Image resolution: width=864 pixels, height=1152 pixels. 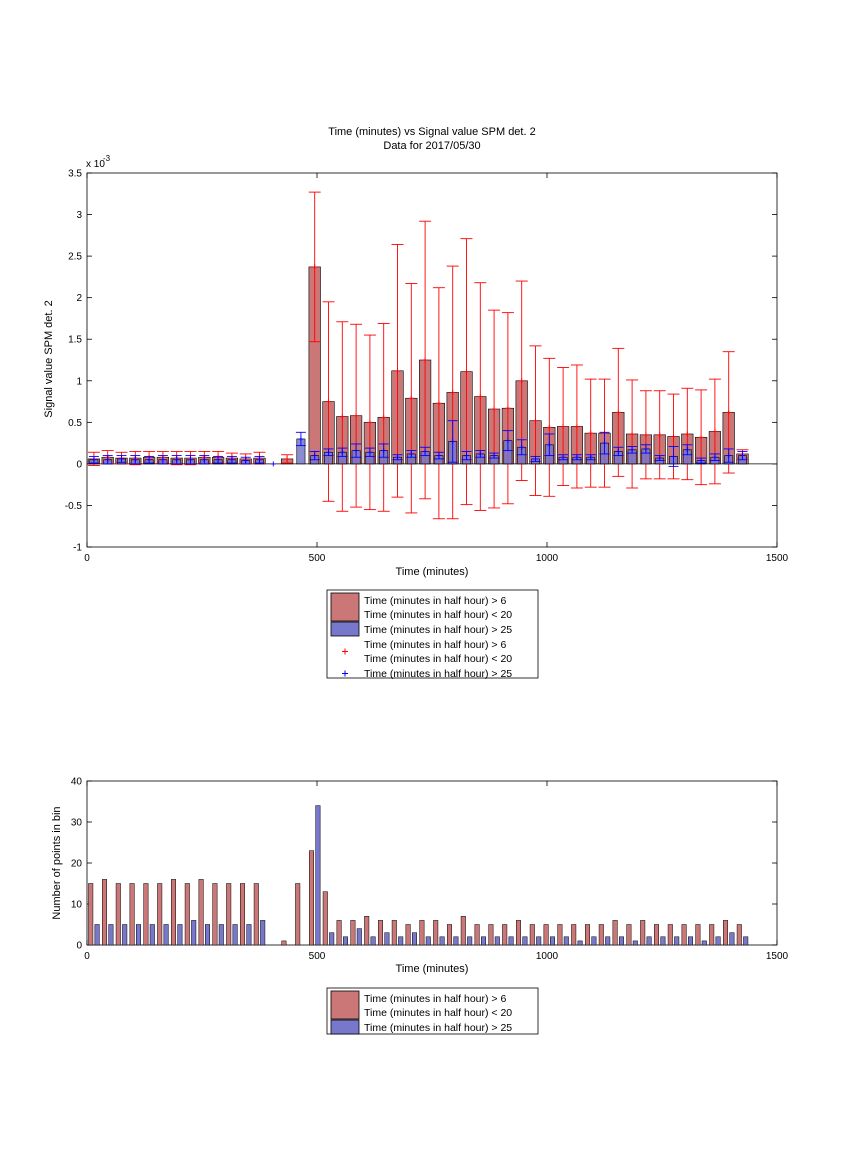 What do you see at coordinates (75, 340) in the screenshot?
I see `y-tick-label: 1.5` at bounding box center [75, 340].